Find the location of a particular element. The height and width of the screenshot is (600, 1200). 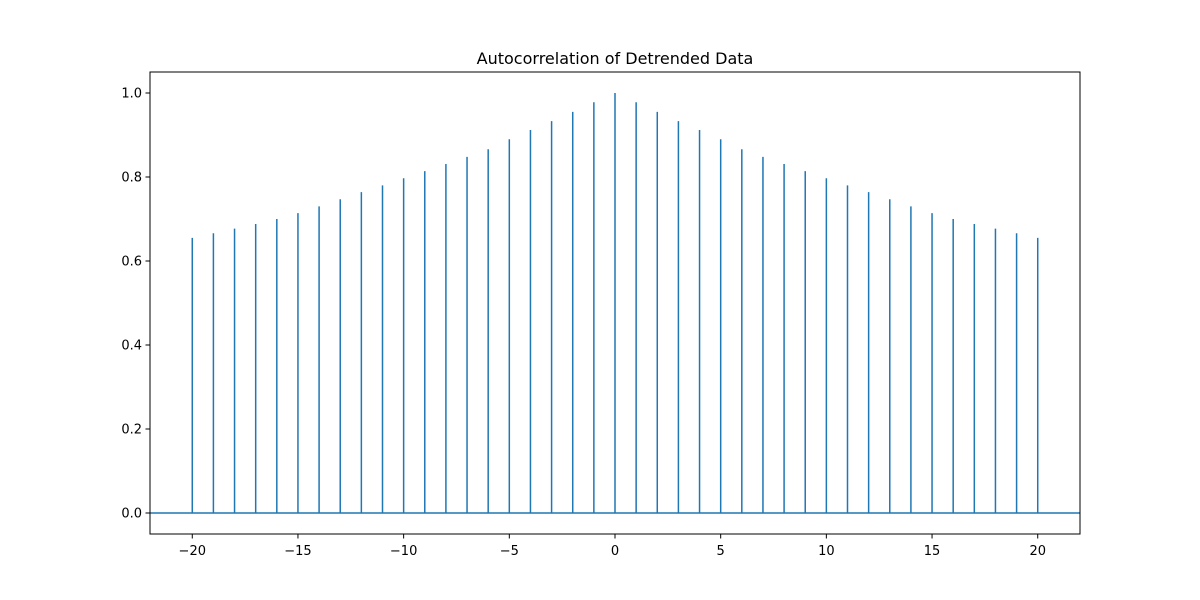

x-axis: −20 −15 −10 −5 0 5 10 15 20 is located at coordinates (612, 546).